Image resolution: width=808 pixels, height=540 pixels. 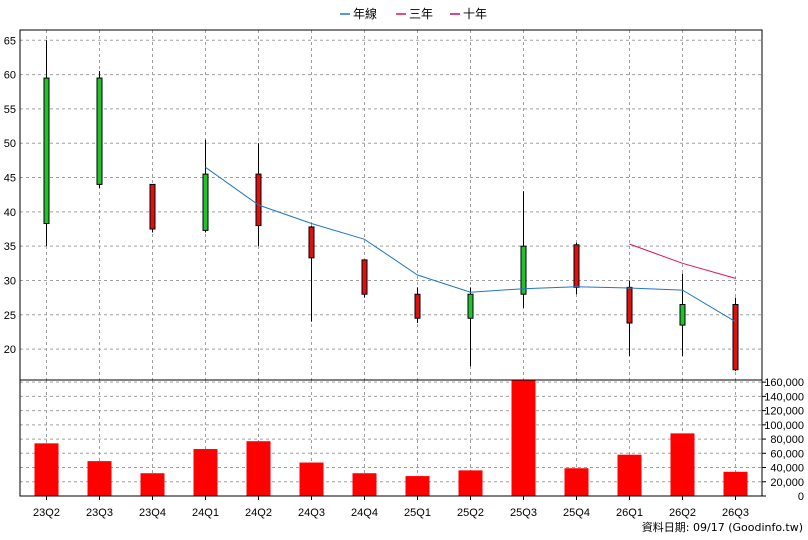 I want to click on candle-23Q2, so click(x=46, y=143).